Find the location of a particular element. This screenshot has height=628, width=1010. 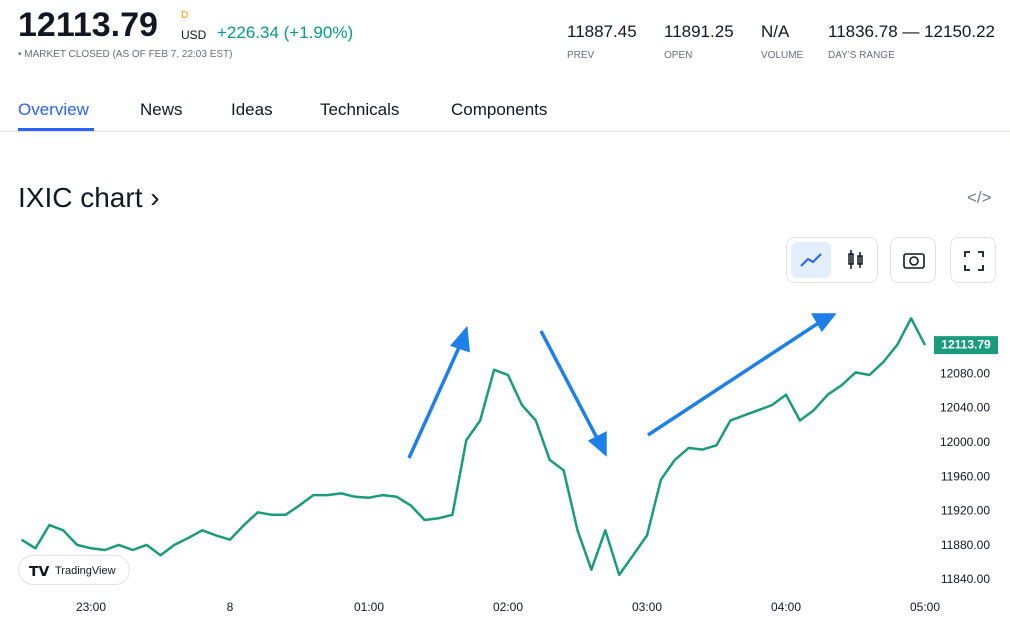

last-price-tag is located at coordinates (966, 345).